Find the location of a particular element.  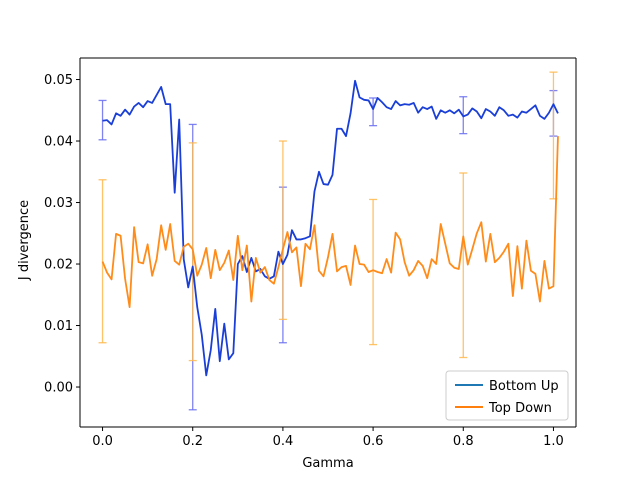

legend-label-top-down: Top Down is located at coordinates (520, 408).